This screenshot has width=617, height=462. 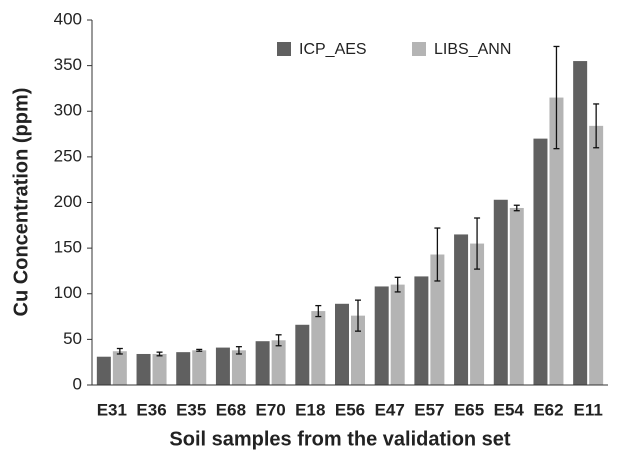 What do you see at coordinates (151, 409) in the screenshot?
I see `x-tick-label: E36` at bounding box center [151, 409].